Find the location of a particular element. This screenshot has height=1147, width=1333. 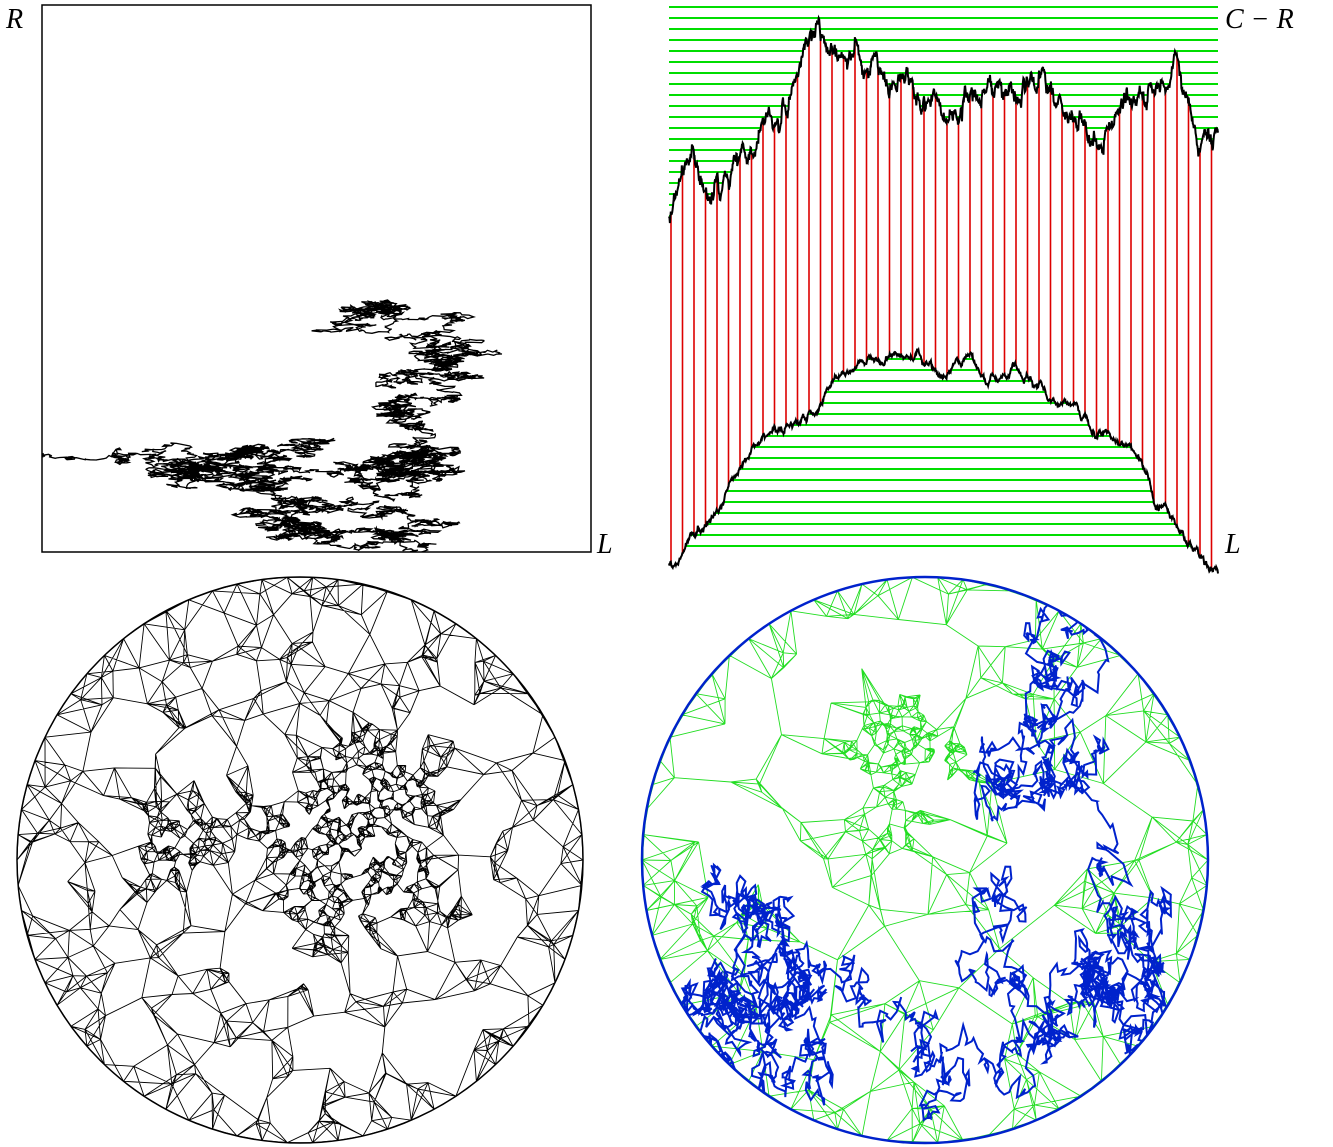

lower-curve is located at coordinates (943, 460).